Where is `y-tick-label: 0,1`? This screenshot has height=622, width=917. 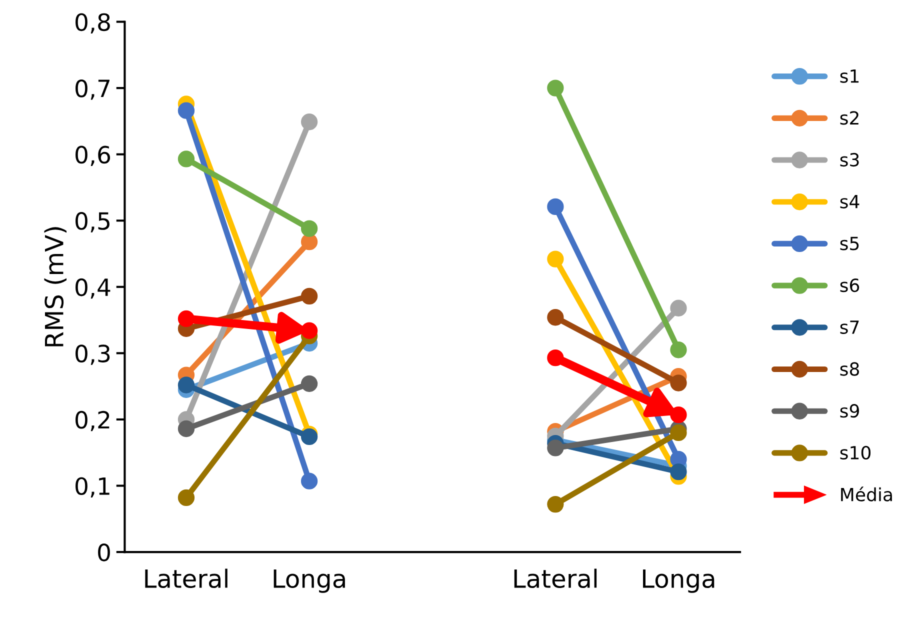
y-tick-label: 0,1 is located at coordinates (93, 487).